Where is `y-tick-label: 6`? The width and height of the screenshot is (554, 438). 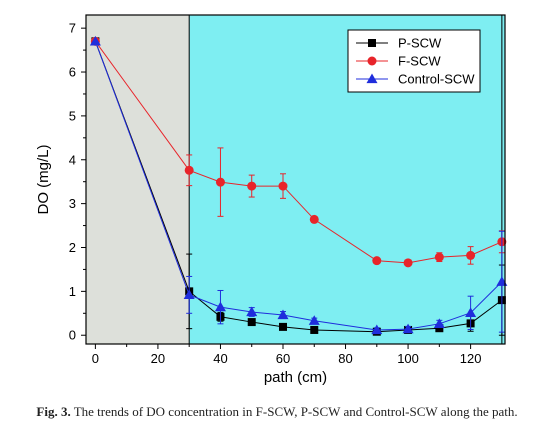
y-tick-label: 6 is located at coordinates (72, 72).